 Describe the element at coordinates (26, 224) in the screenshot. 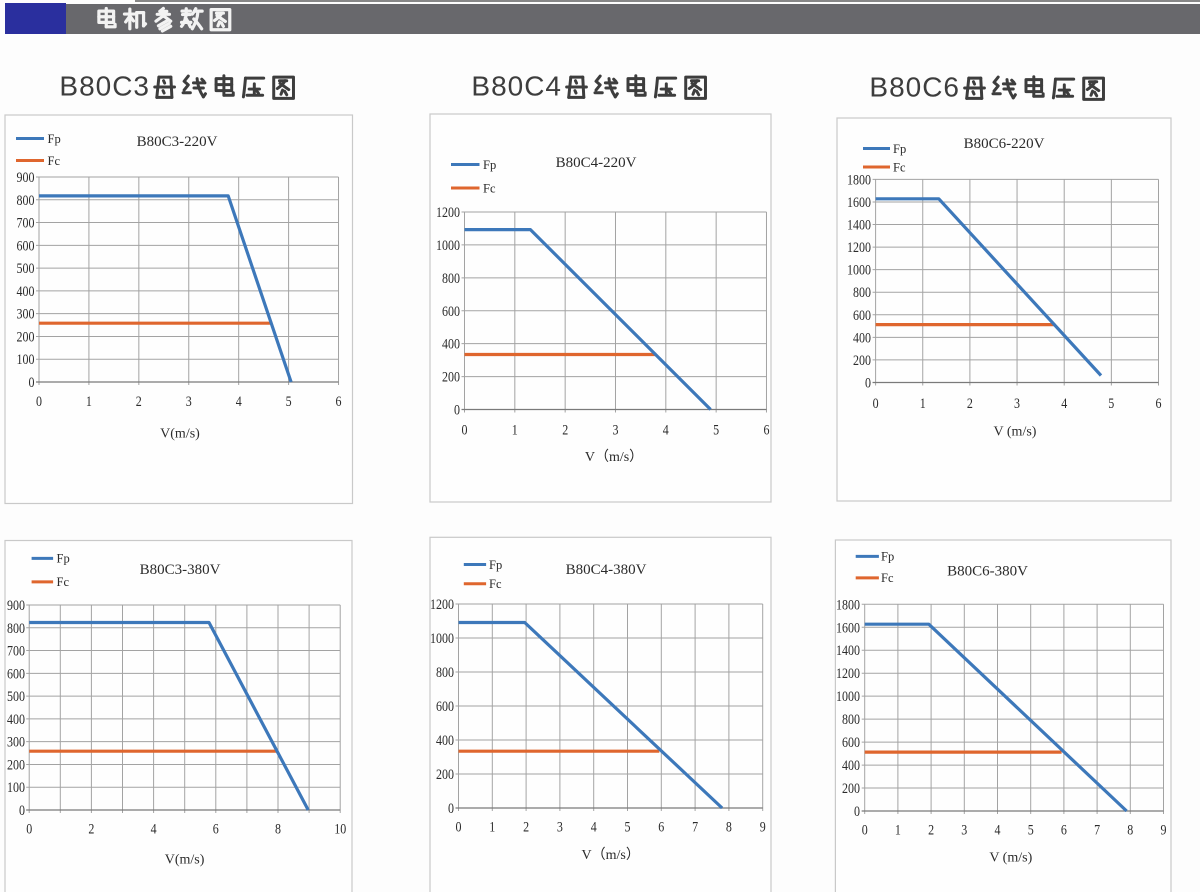

I see `svg-text: 700` at that location.